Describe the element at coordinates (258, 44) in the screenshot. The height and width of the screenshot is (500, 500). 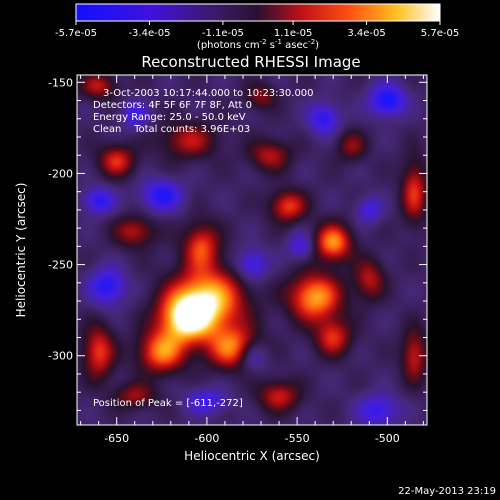
I see `colorbar-units: (photons cm-2 s-1 asec-2)` at that location.